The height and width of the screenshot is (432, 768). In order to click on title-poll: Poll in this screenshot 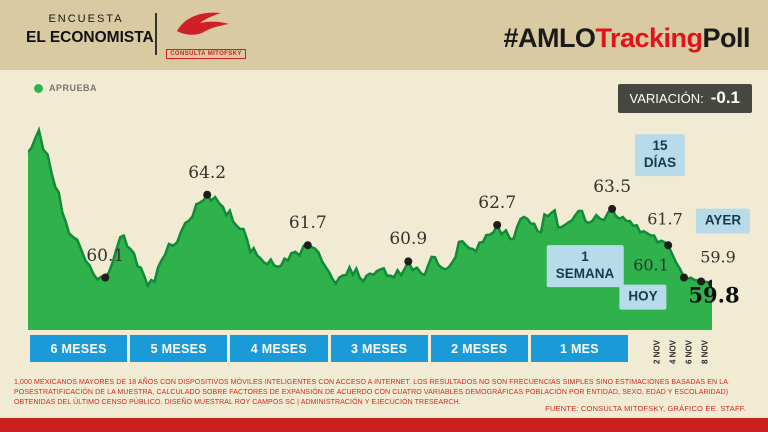, I will do `click(726, 38)`.